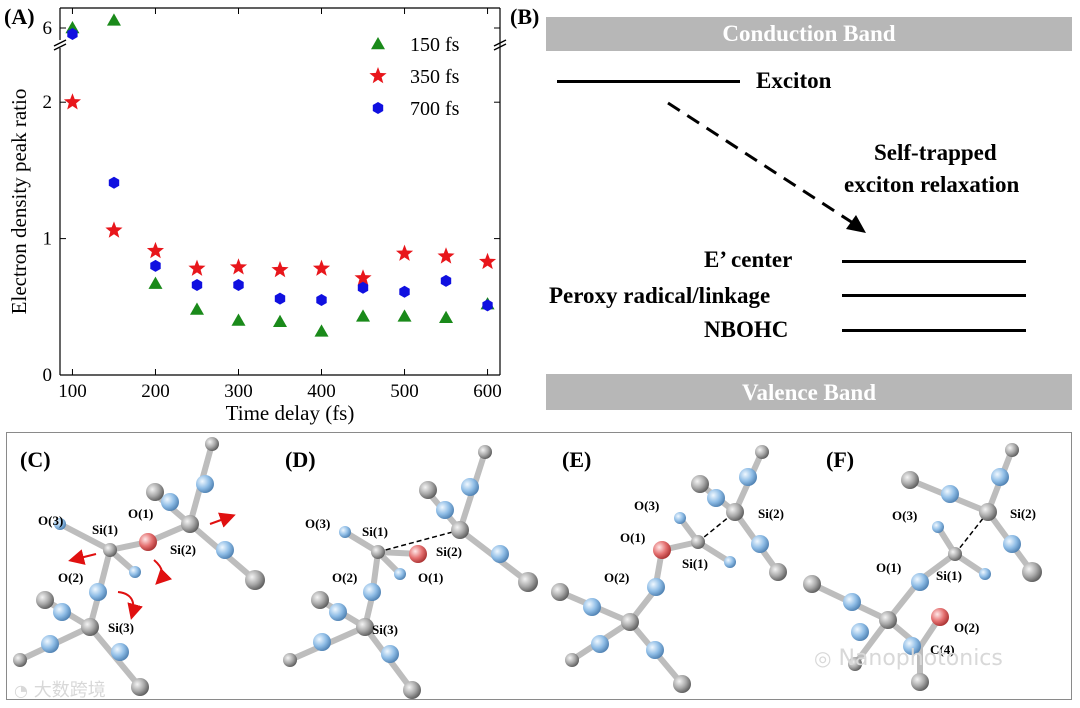 This screenshot has height=708, width=1080. What do you see at coordinates (648, 81) in the screenshot?
I see `exciton-level-line` at bounding box center [648, 81].